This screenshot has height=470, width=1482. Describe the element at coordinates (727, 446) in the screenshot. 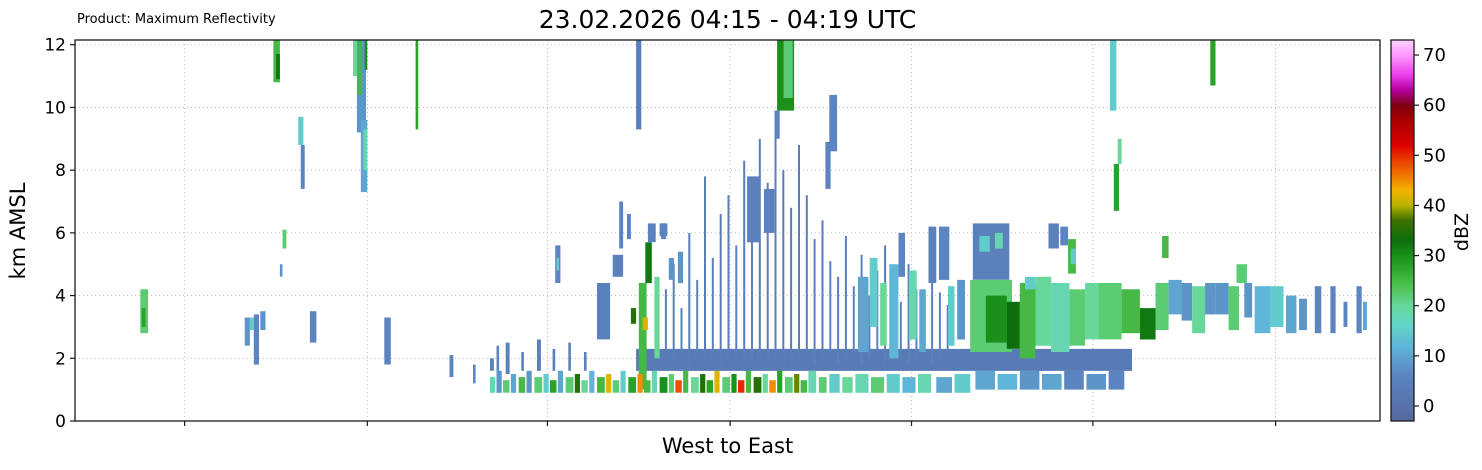

I see `x-axis-label: West to East` at that location.